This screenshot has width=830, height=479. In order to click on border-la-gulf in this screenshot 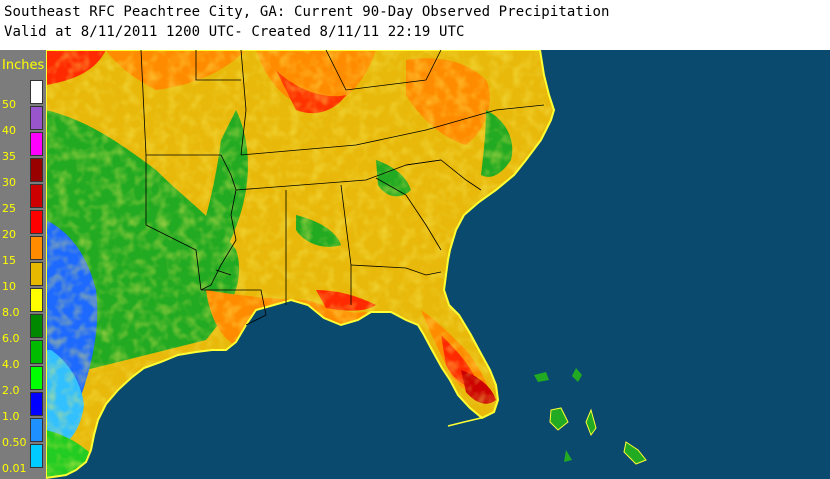, I will do `click(234, 307)`.